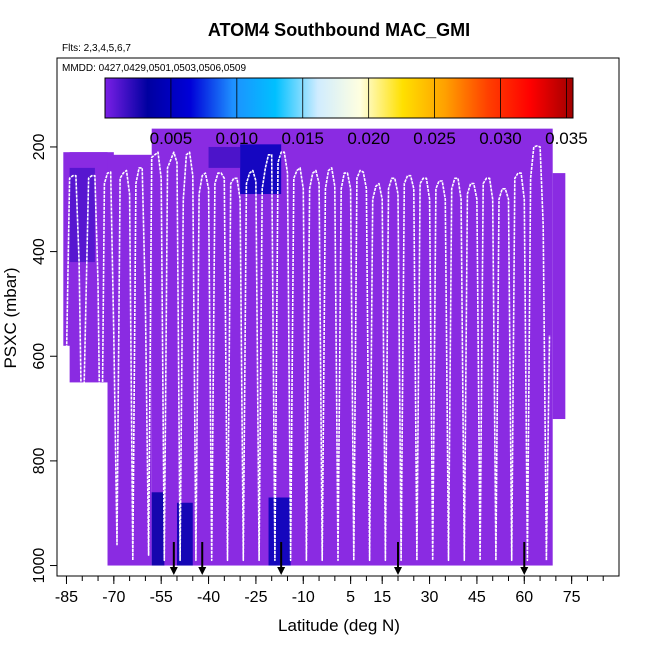  Describe the element at coordinates (39, 356) in the screenshot. I see `y-tick-label: 600` at that location.